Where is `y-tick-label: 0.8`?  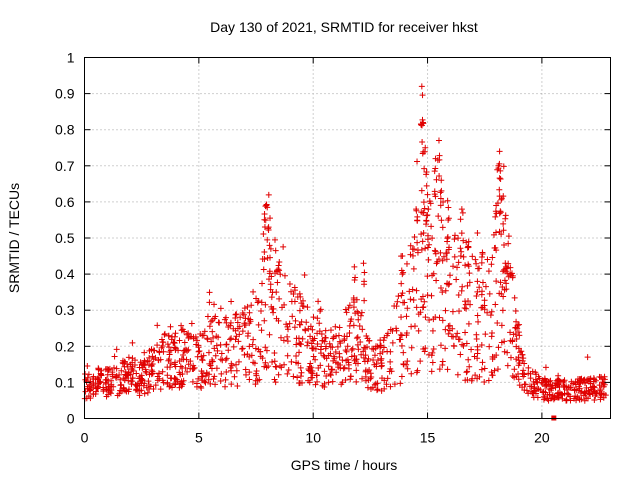 y-tick-label: 0.8 is located at coordinates (65, 130).